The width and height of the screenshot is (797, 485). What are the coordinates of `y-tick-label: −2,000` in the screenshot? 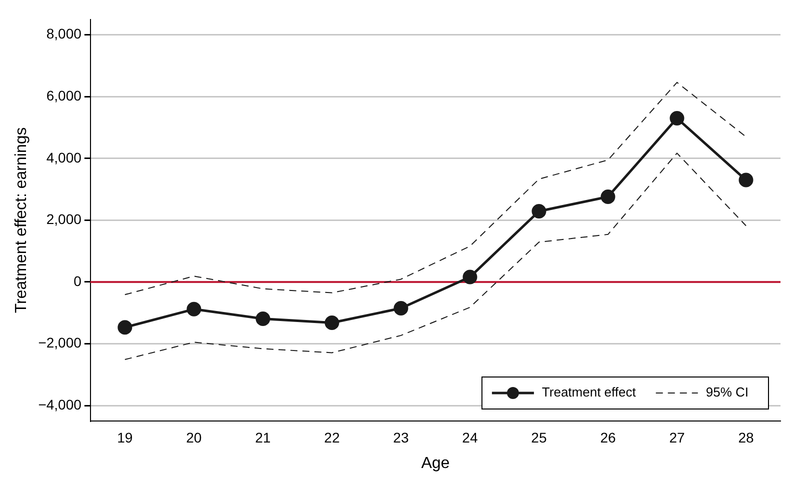 It's located at (60, 342).